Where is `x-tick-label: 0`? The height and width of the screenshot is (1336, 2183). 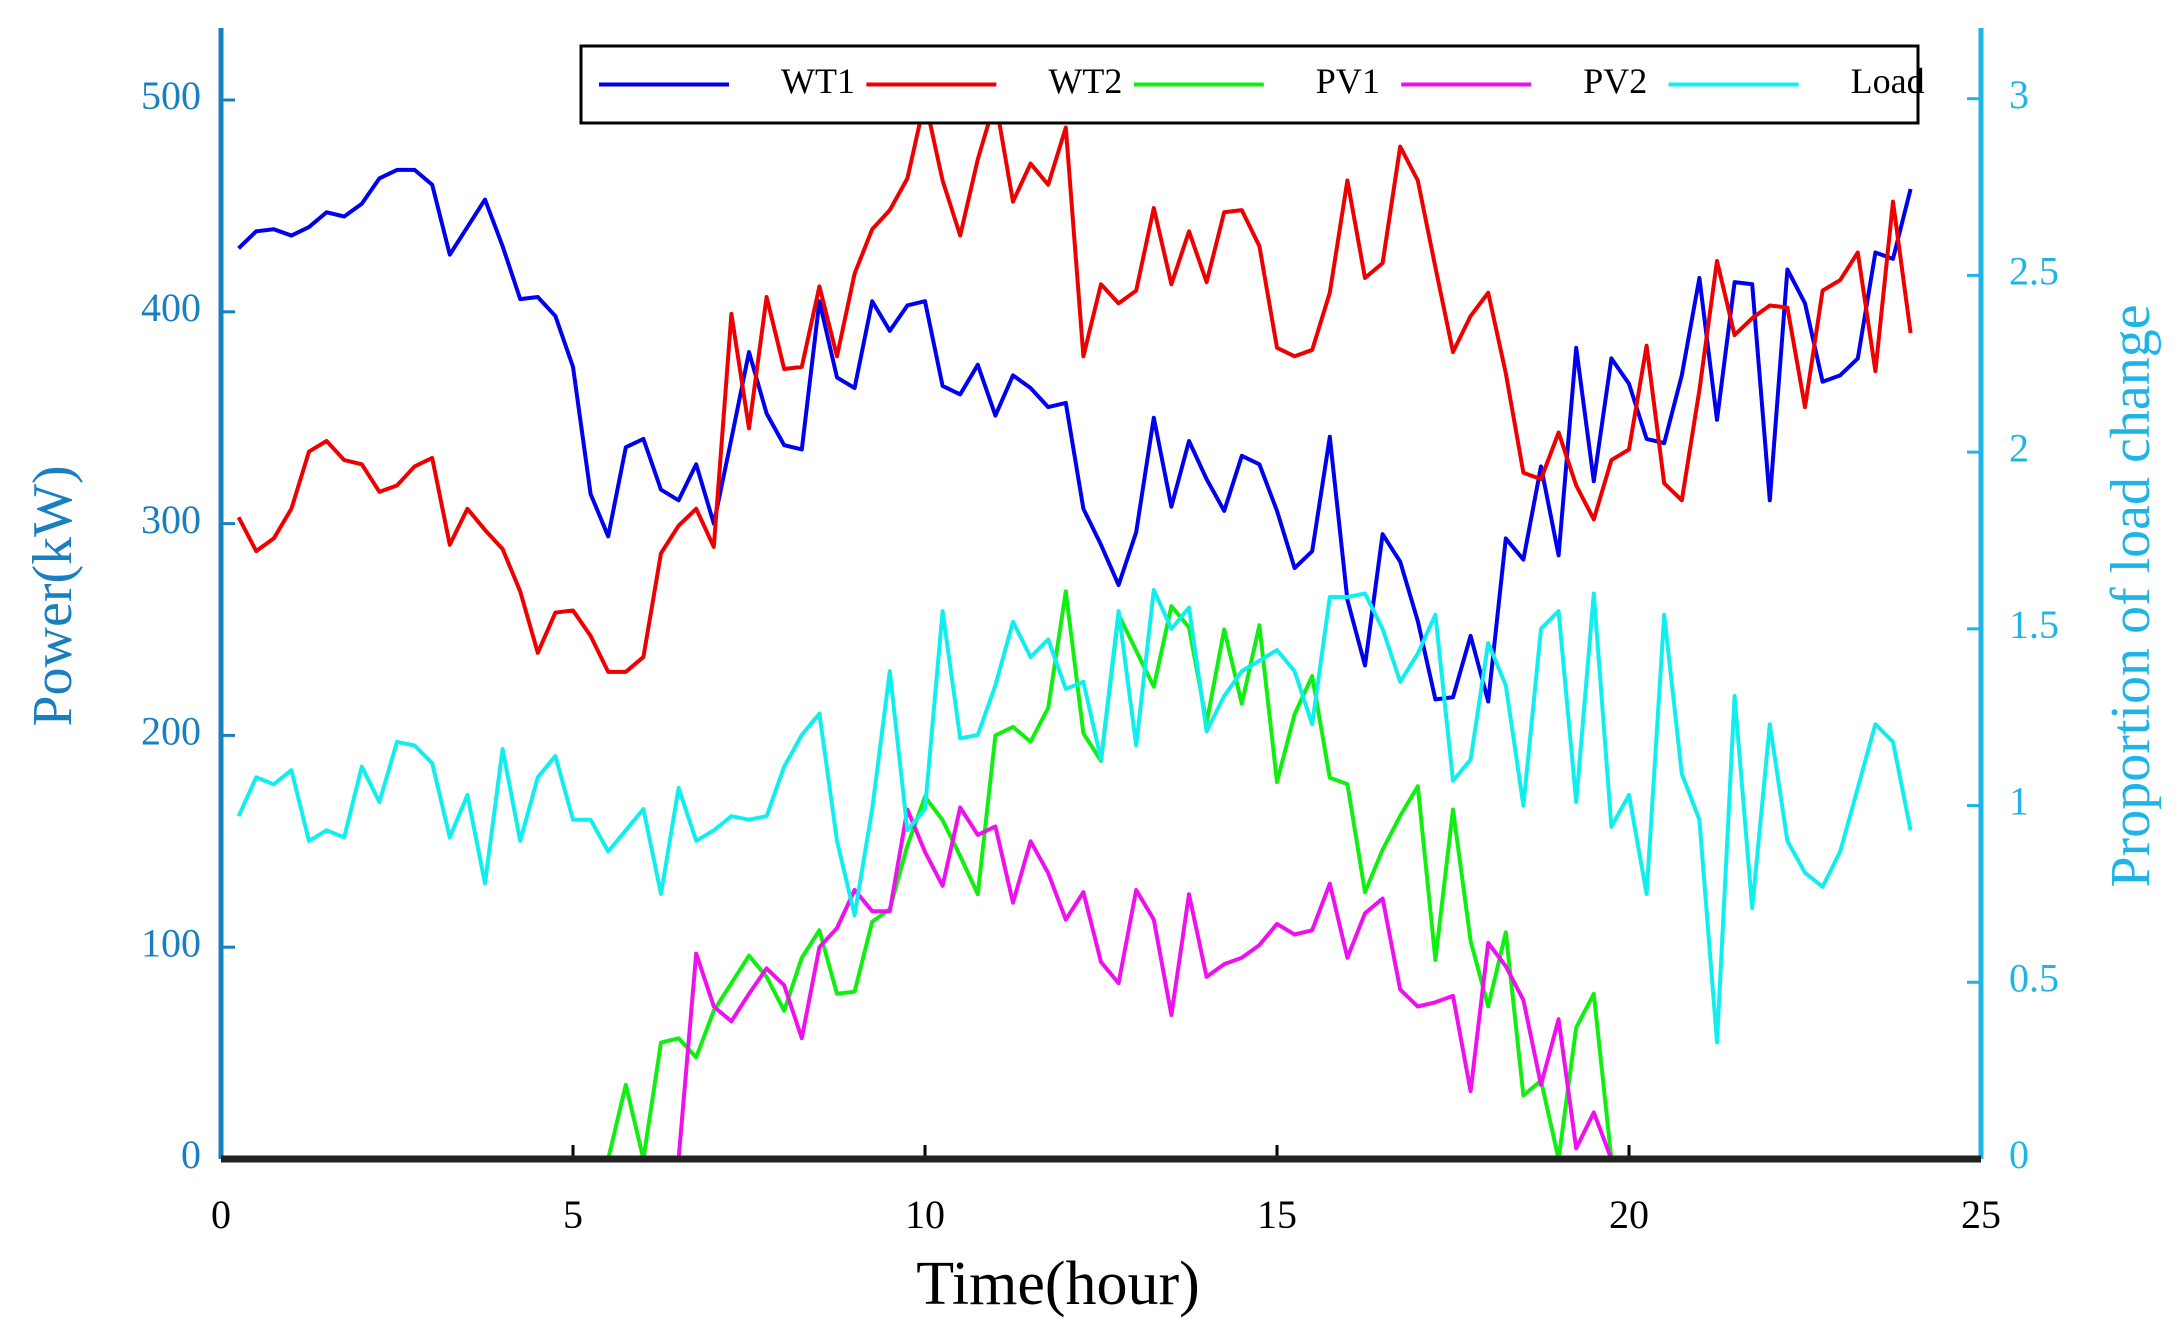
x-tick-label: 0 is located at coordinates (221, 1214).